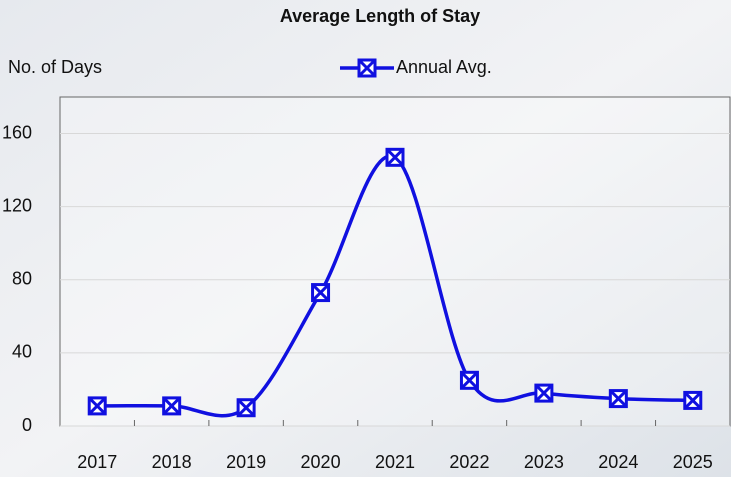 The height and width of the screenshot is (477, 731). Describe the element at coordinates (17, 132) in the screenshot. I see `y-tick-label: 160` at that location.